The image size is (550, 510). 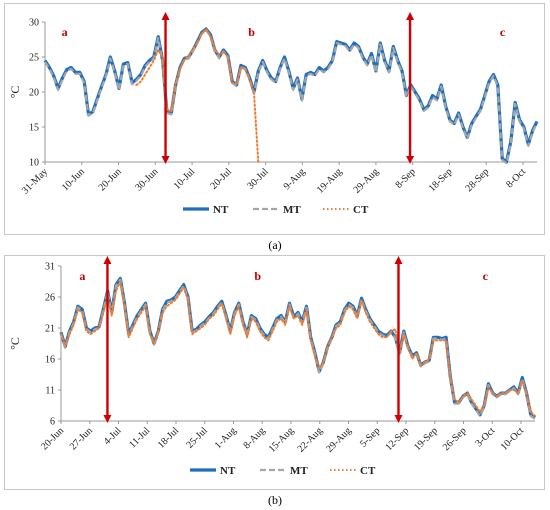 What do you see at coordinates (197, 95) in the screenshot?
I see `series-line-ct` at bounding box center [197, 95].